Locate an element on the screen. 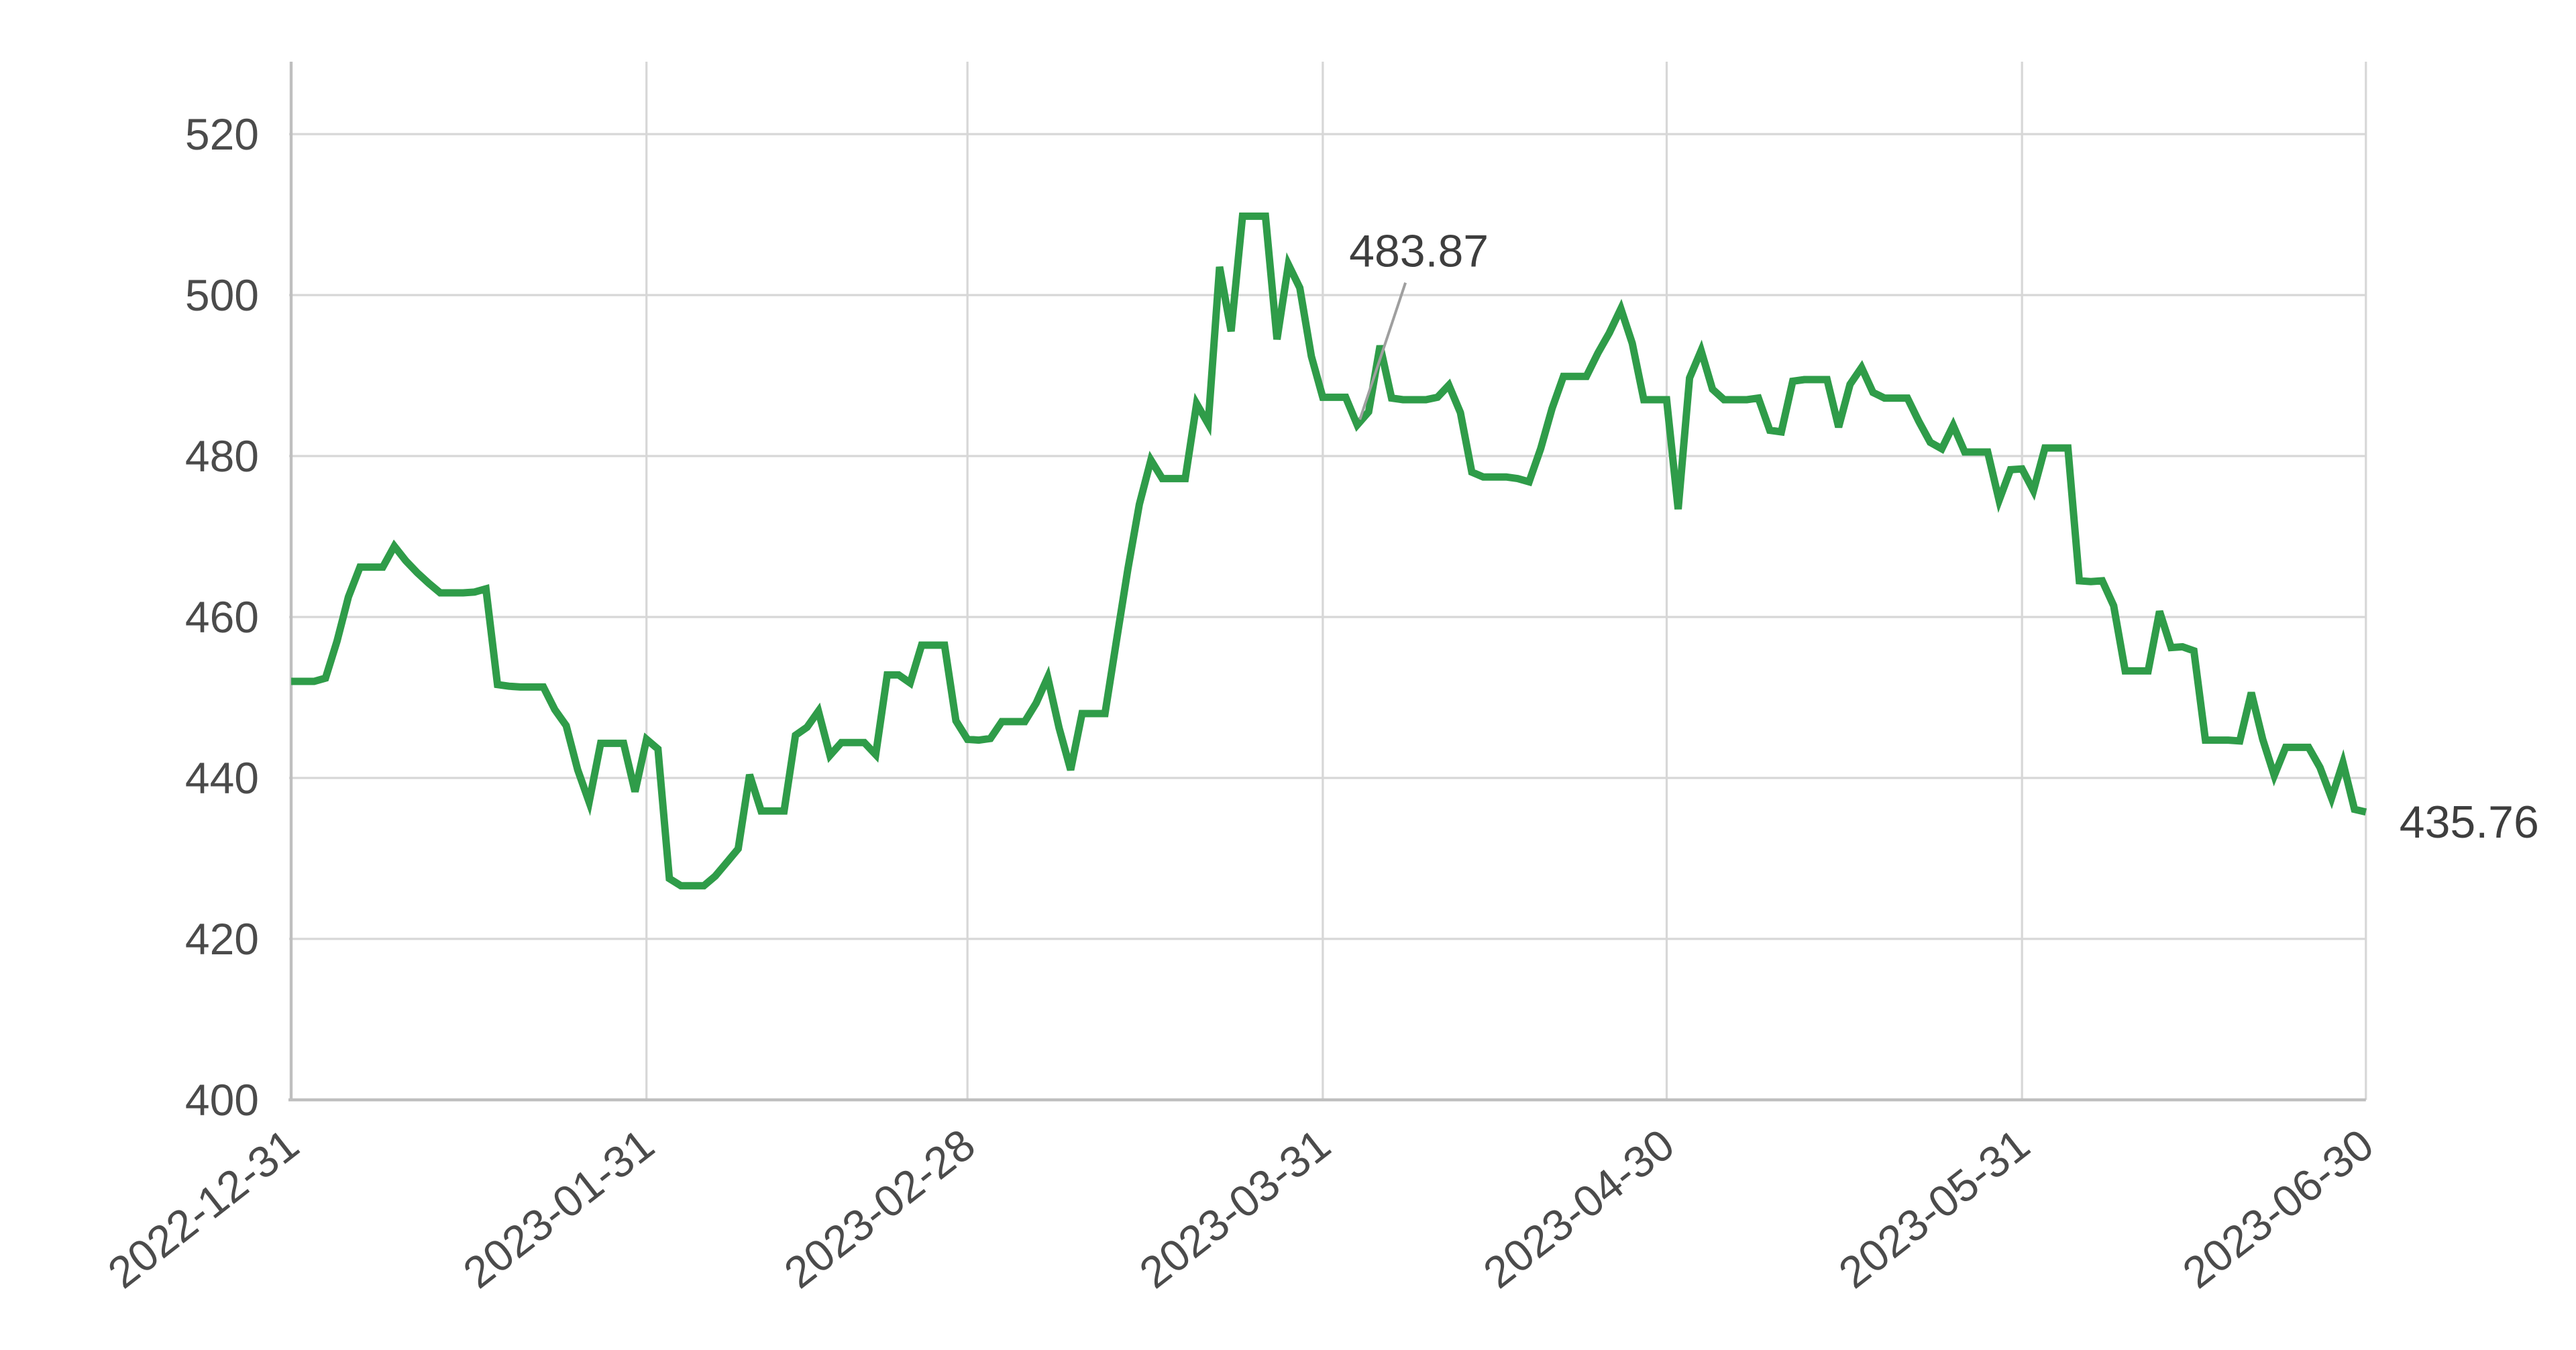 The width and height of the screenshot is (2576, 1350). y-tick-label-440: 440 is located at coordinates (222, 778).